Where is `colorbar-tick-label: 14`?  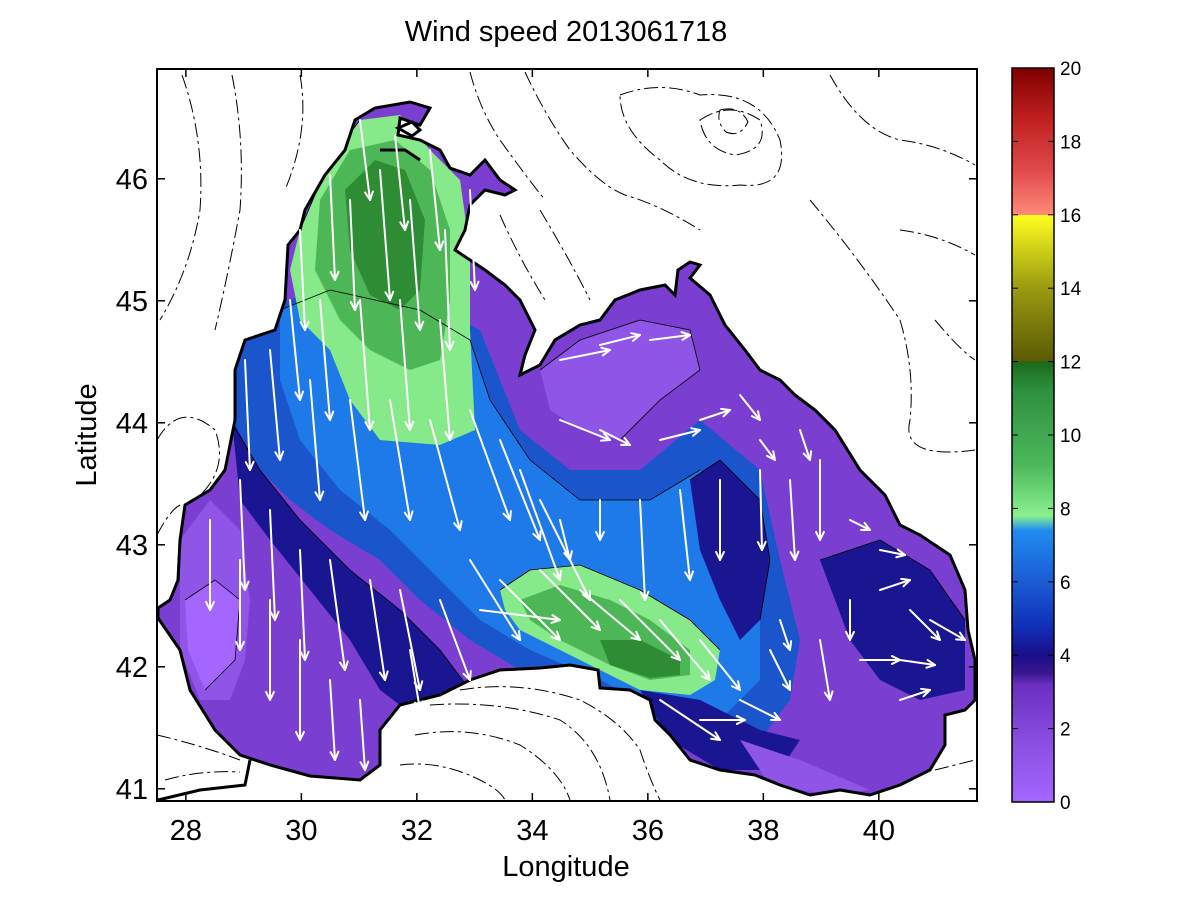 colorbar-tick-label: 14 is located at coordinates (1071, 289).